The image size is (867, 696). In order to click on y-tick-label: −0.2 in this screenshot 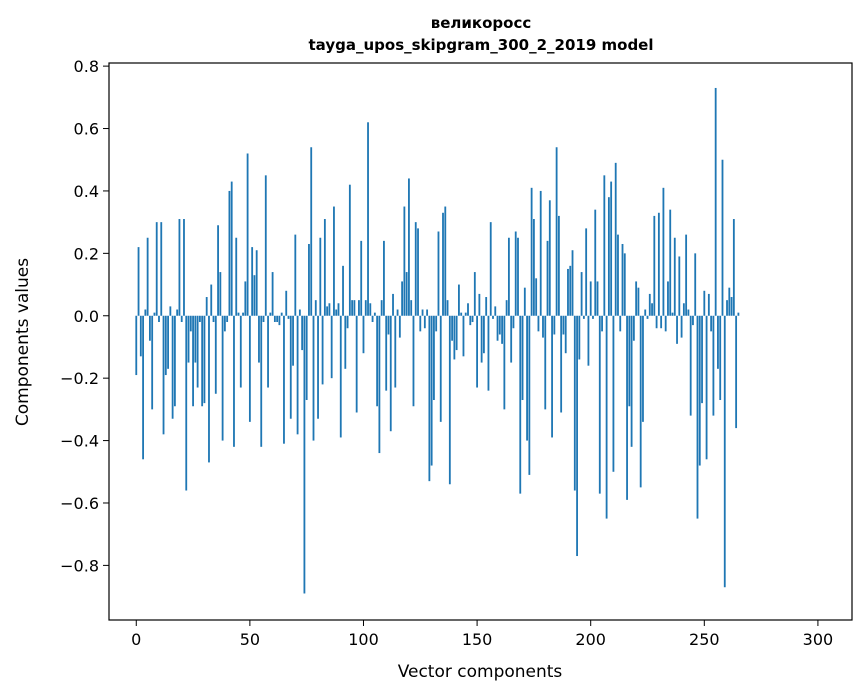, I will do `click(79, 378)`.